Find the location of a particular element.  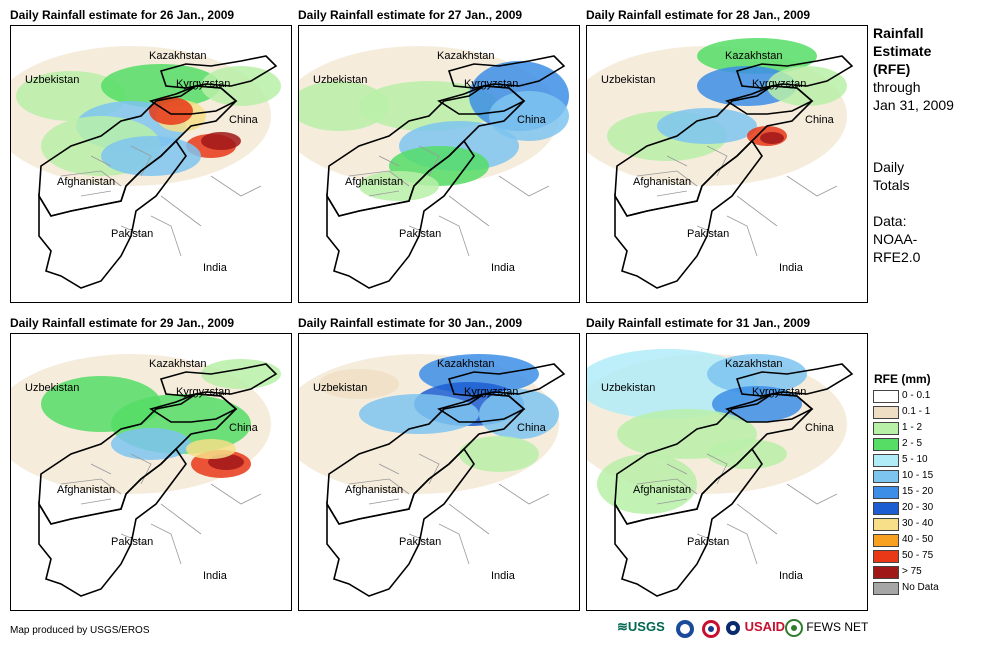

usaid-logo: USAID is located at coordinates (755, 627).